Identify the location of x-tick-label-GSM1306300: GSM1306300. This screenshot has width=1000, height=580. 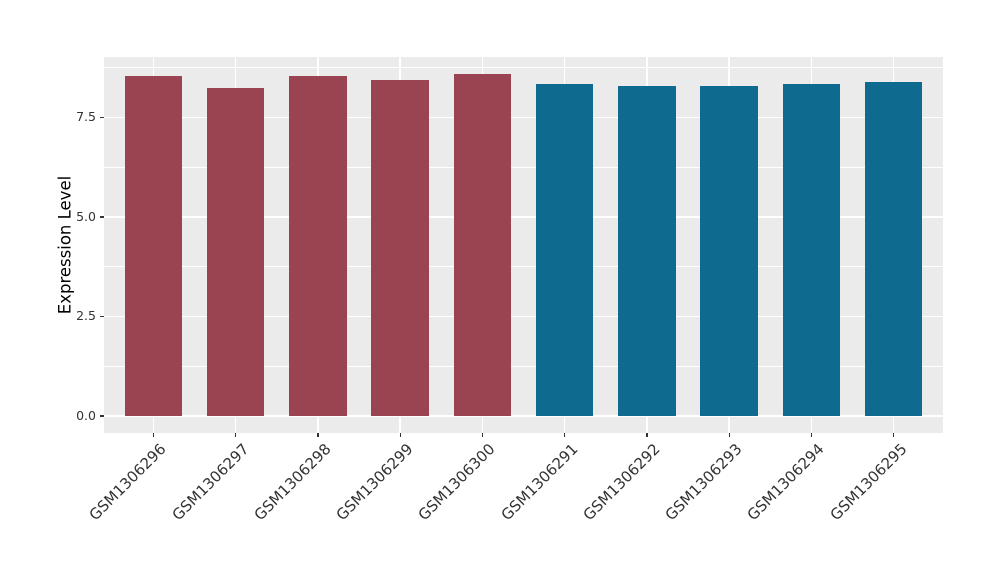
(457, 482).